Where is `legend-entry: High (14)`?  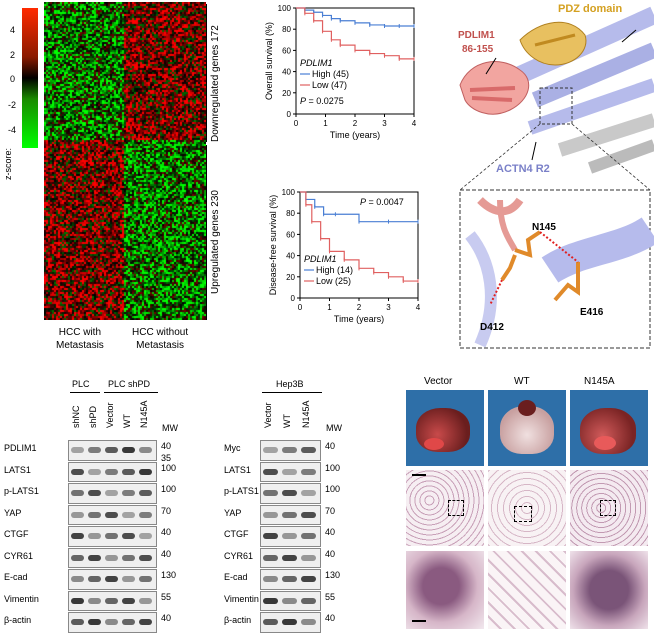 legend-entry: High (14) is located at coordinates (334, 270).